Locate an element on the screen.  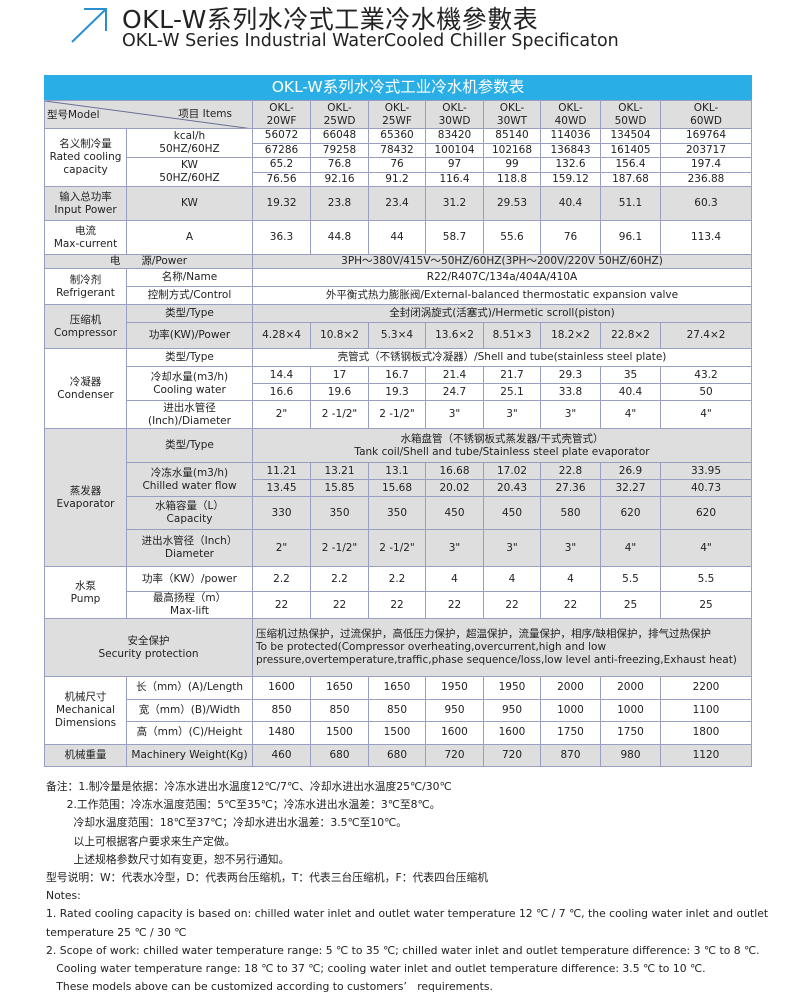
value-cell: 99 is located at coordinates (512, 165).